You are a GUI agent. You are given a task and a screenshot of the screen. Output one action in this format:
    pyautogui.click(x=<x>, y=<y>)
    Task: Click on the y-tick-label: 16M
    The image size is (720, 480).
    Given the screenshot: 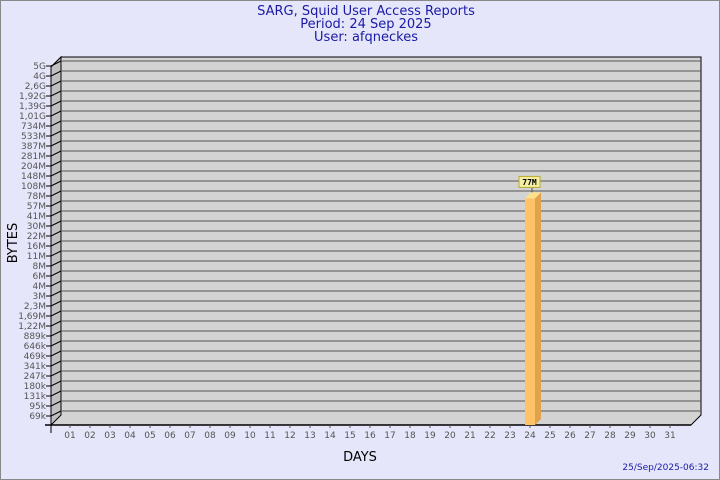 What is the action you would take?
    pyautogui.click(x=36, y=247)
    